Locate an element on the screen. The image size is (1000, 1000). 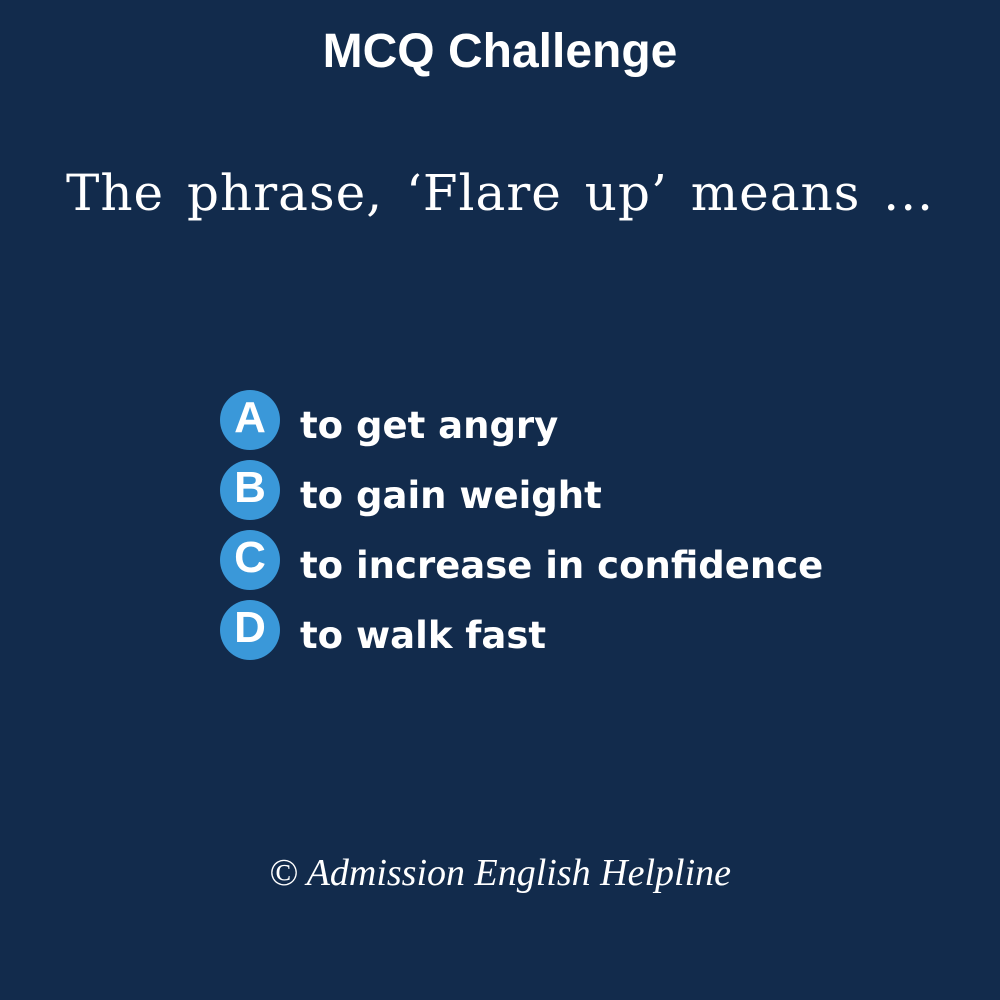
option-c-text: to increase in confidence is located at coordinates (562, 565).